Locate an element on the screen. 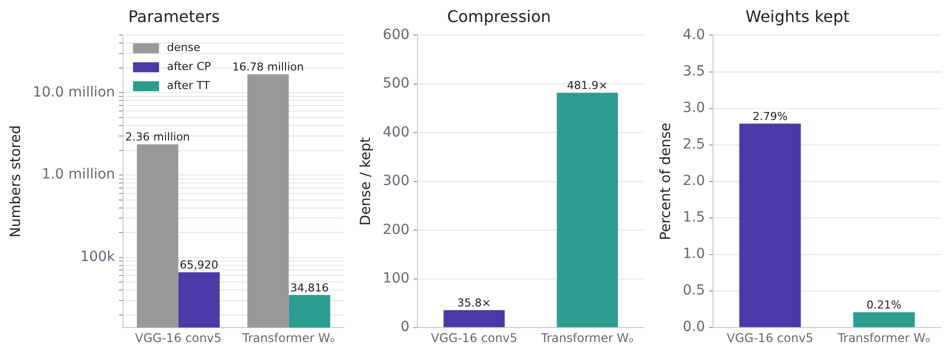 This screenshot has height=352, width=947. y-tick-label: 600 is located at coordinates (396, 34).